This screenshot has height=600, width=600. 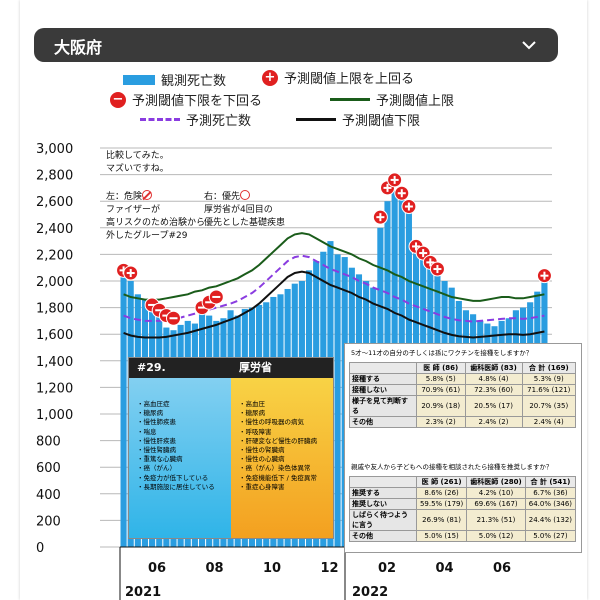 I want to click on table-cell: 4.2% (10), so click(x=496, y=493).